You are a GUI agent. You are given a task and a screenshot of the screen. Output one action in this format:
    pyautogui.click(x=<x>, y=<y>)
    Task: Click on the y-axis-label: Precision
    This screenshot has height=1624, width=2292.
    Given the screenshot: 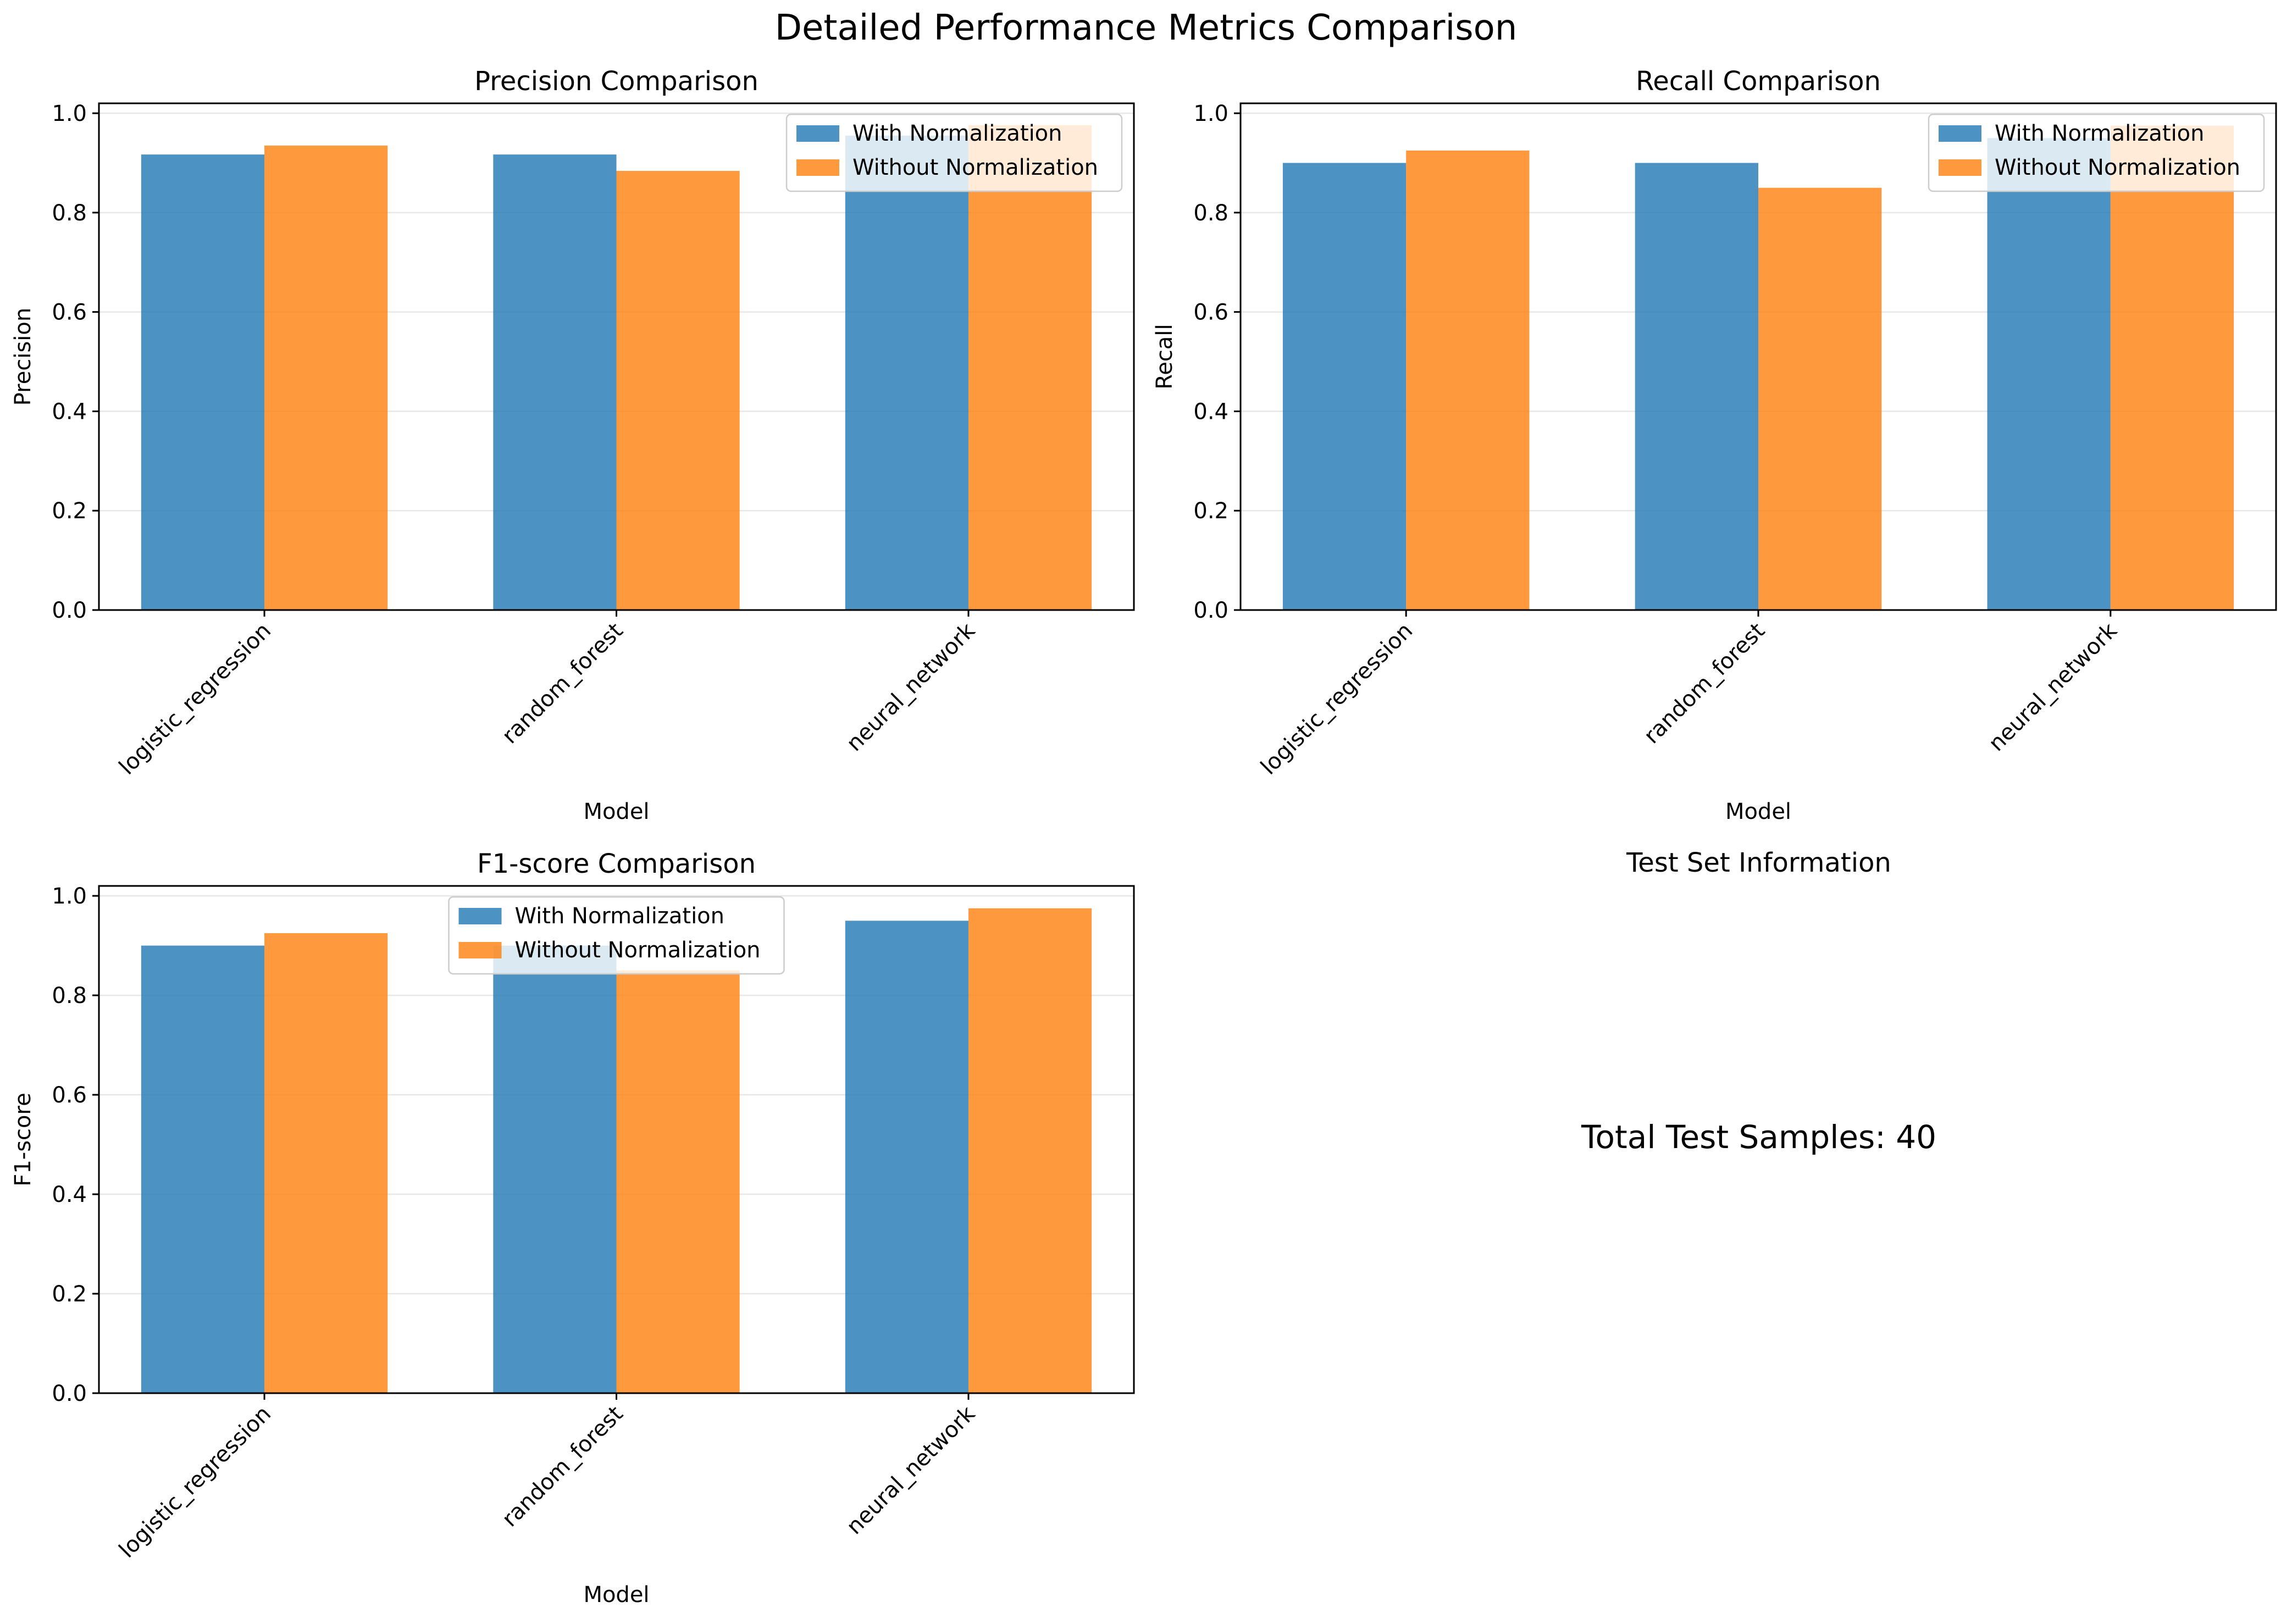 What is the action you would take?
    pyautogui.click(x=23, y=357)
    